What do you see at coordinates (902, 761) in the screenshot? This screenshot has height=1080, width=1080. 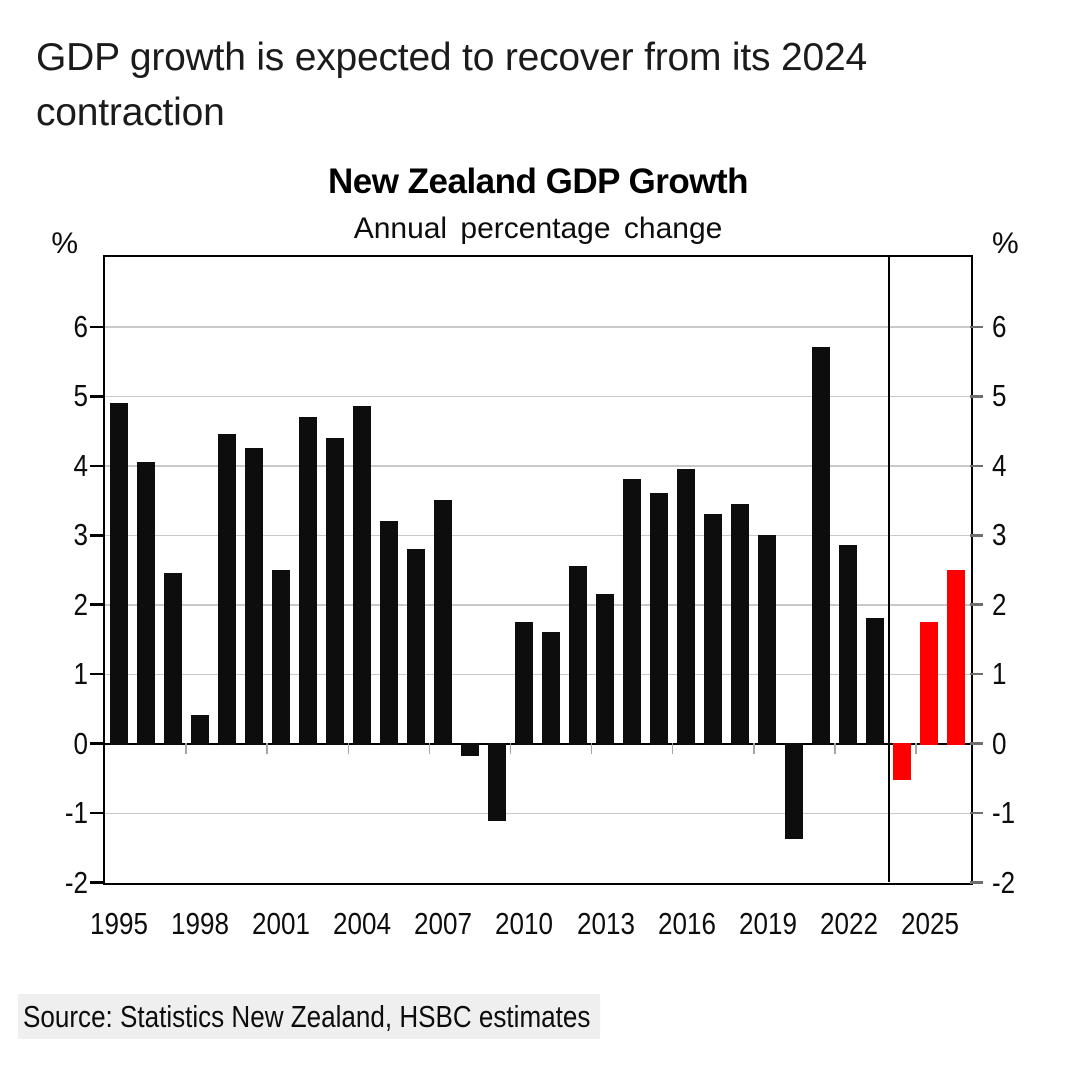 I see `bar-2024` at bounding box center [902, 761].